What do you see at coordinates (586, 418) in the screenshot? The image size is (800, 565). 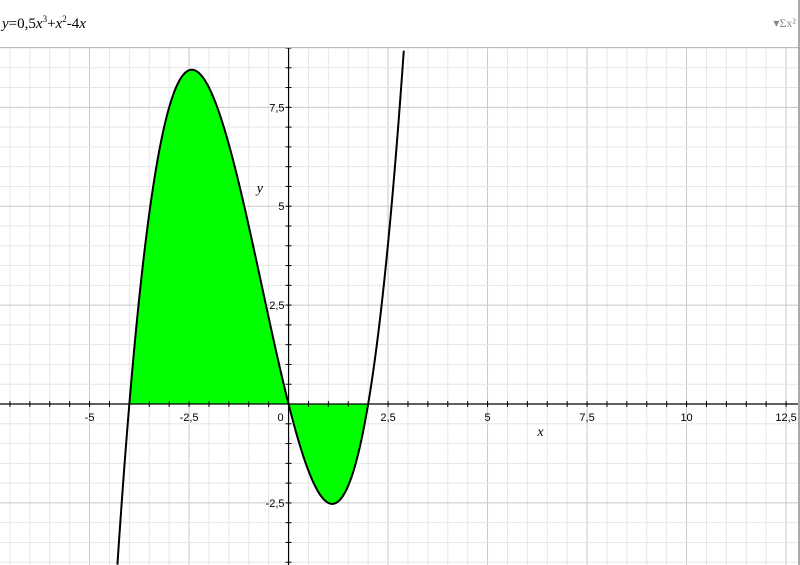 I see `x-tick-label: 7,5` at bounding box center [586, 418].